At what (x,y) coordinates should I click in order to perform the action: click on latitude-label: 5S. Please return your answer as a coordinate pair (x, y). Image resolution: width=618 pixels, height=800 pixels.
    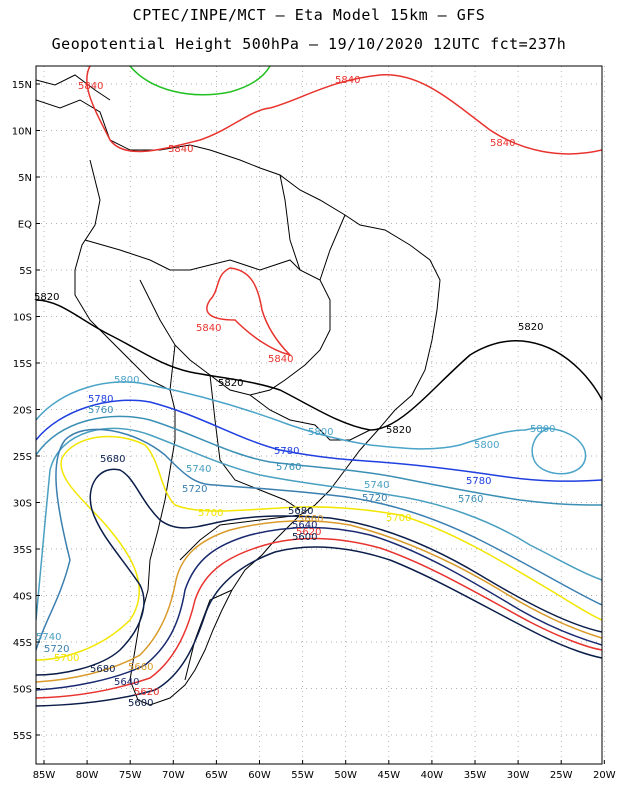
    Looking at the image, I should click on (25, 271).